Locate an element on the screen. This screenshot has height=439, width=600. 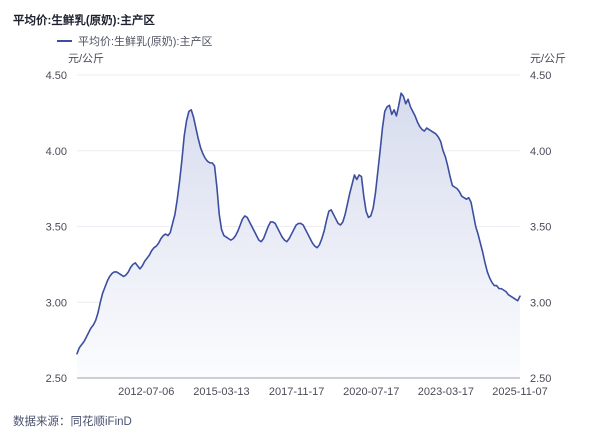
legend-label: 平均价:生鲜乳(原奶):主产区 is located at coordinates (145, 42).